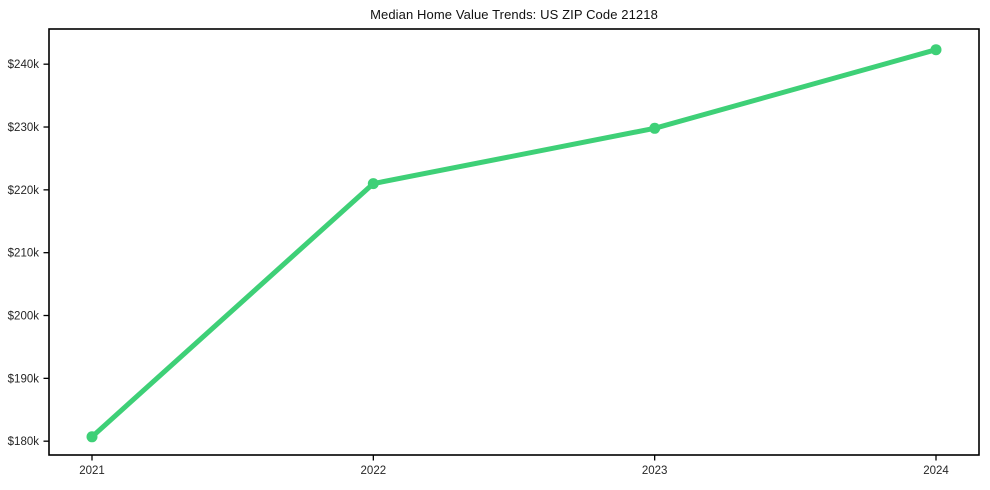  I want to click on x-axis-tick-label: 2023, so click(655, 471).